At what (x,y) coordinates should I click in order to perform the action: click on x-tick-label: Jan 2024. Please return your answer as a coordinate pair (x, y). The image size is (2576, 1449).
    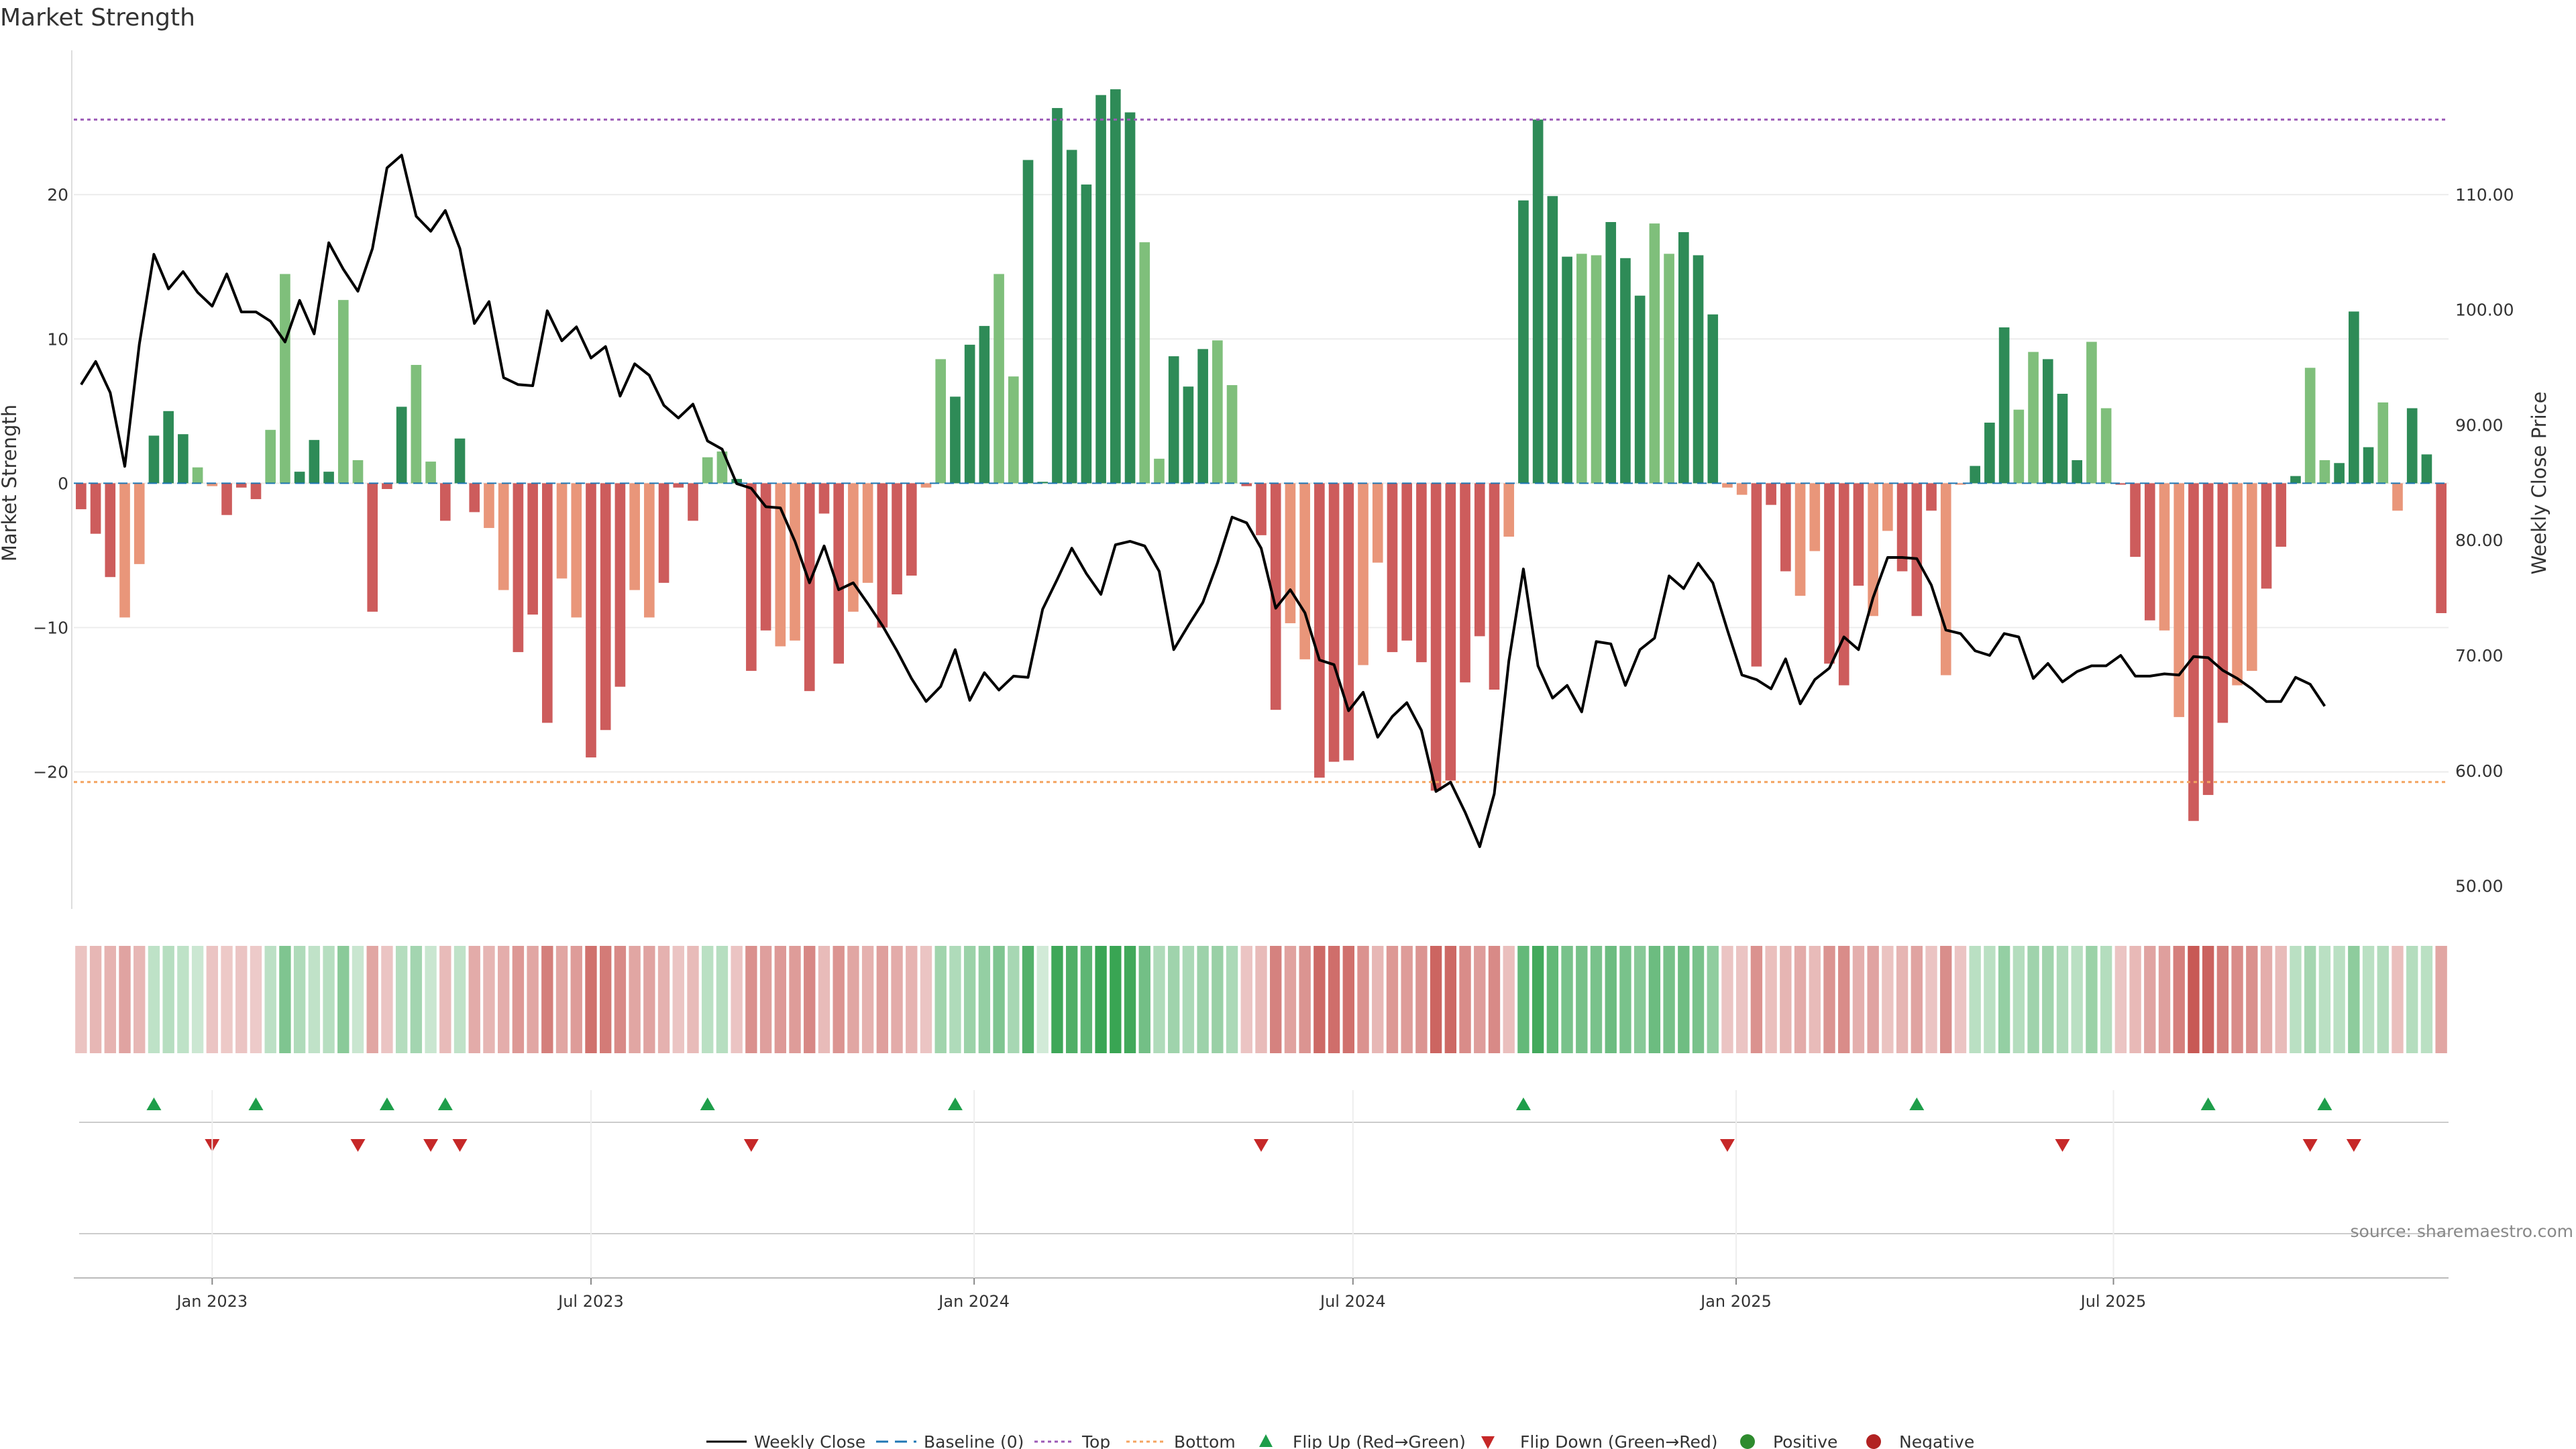
    Looking at the image, I should click on (973, 1301).